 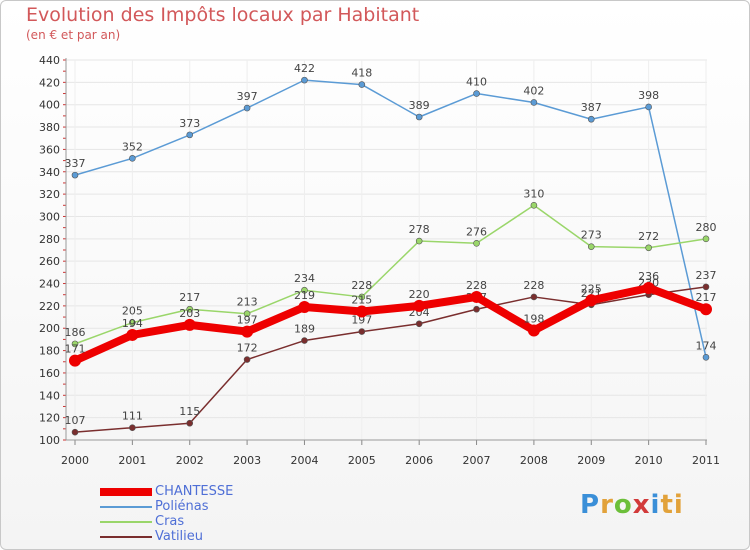 What do you see at coordinates (476, 285) in the screenshot?
I see `data-label-chantesse: 228` at bounding box center [476, 285].